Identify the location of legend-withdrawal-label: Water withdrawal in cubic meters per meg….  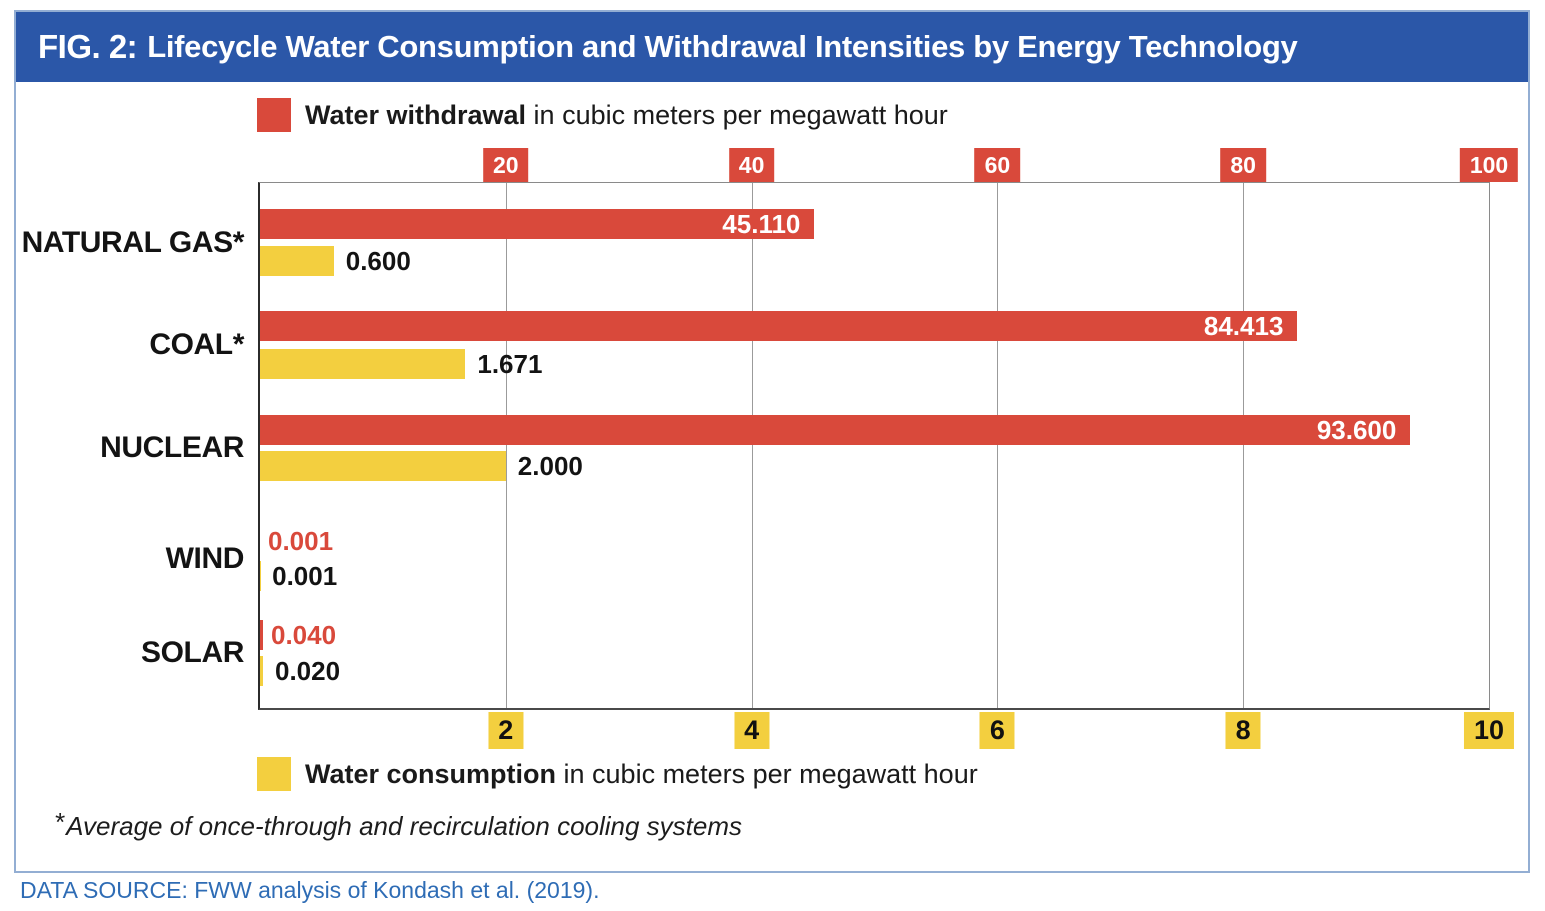
(626, 115).